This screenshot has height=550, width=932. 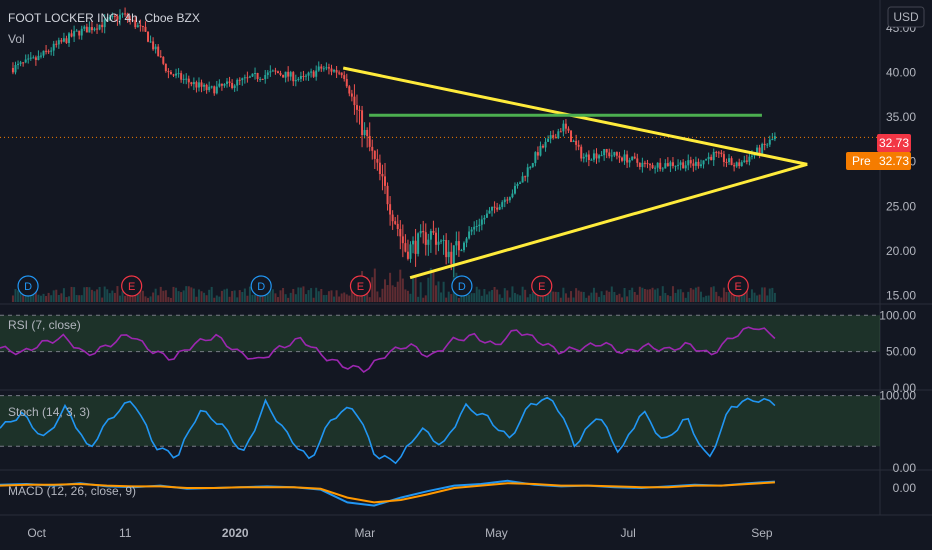 What do you see at coordinates (440, 344) in the screenshot?
I see `rsi-pane` at bounding box center [440, 344].